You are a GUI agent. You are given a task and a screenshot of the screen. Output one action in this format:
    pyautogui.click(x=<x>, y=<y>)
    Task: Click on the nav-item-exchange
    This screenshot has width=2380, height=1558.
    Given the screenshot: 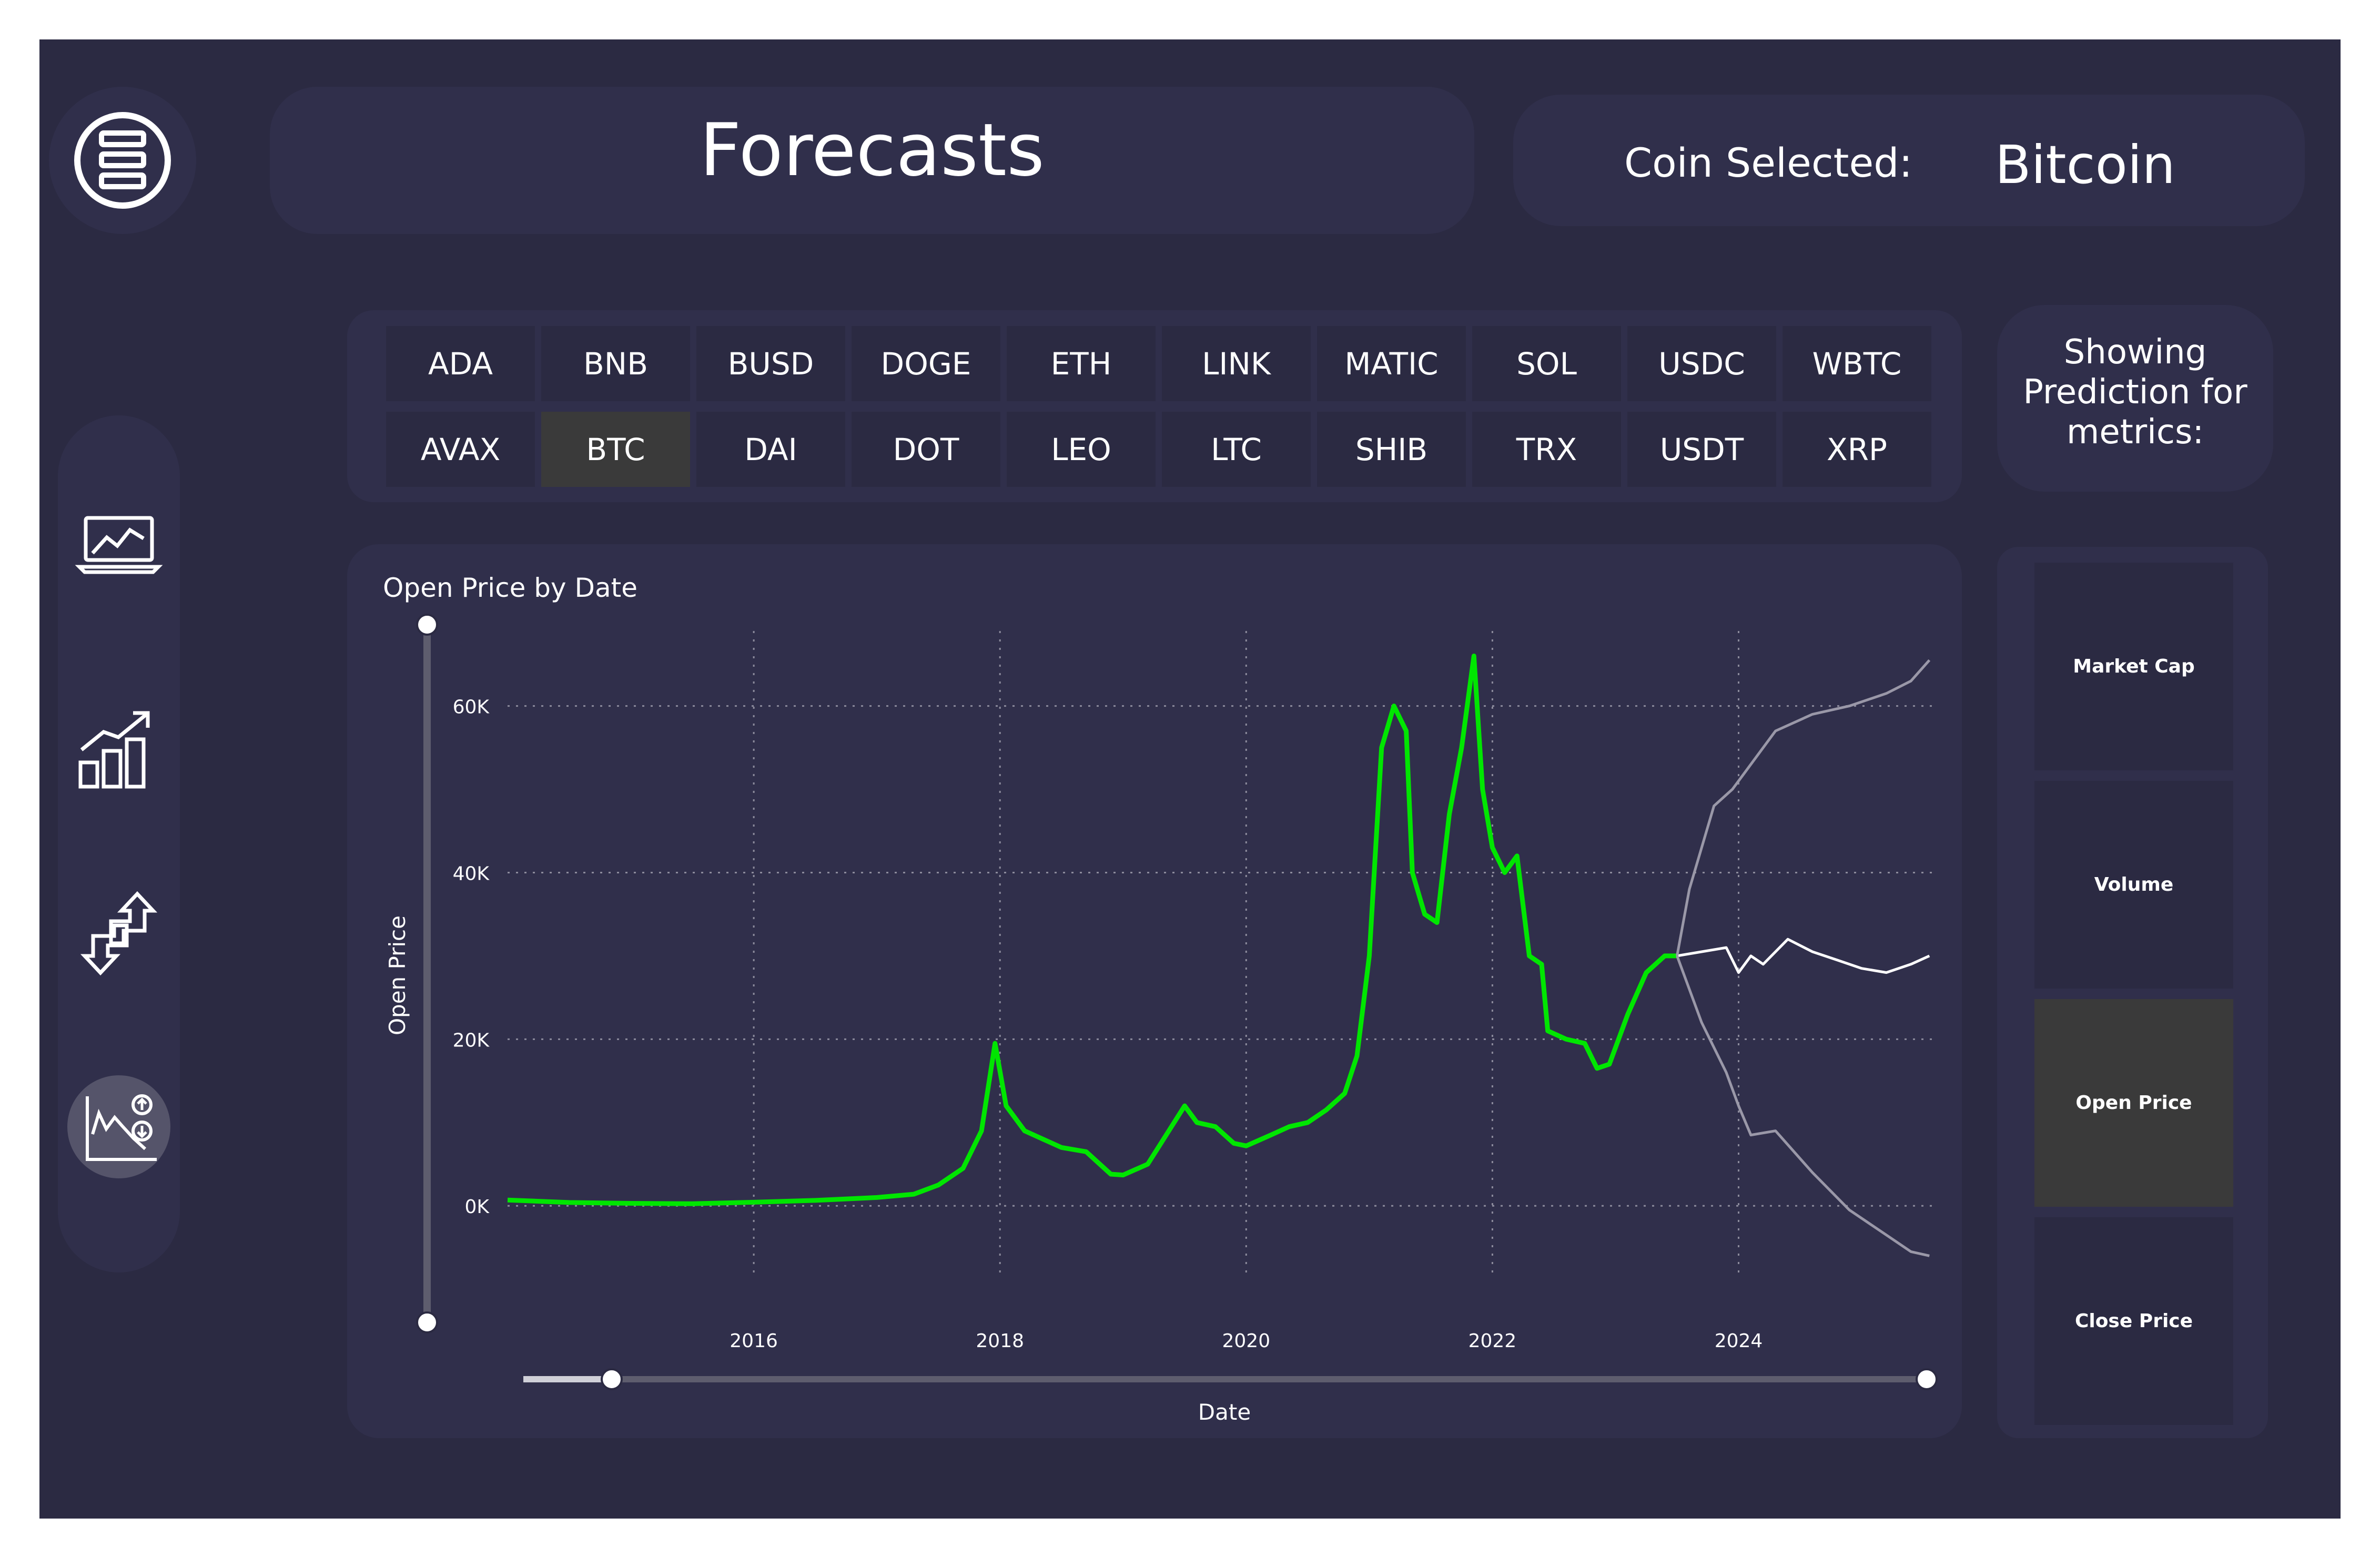 What is the action you would take?
    pyautogui.click(x=119, y=933)
    